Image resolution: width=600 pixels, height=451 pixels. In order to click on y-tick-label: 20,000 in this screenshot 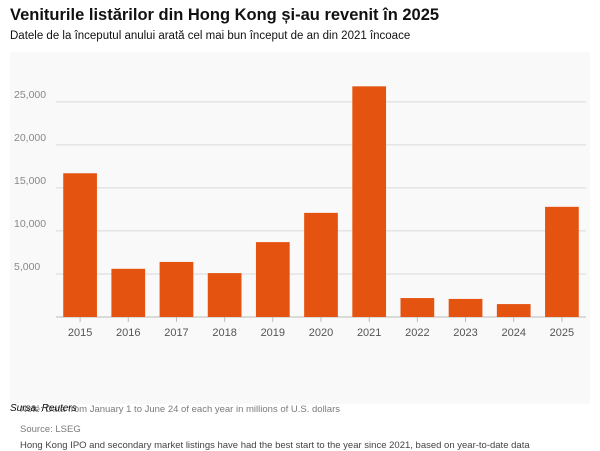, I will do `click(30, 138)`.